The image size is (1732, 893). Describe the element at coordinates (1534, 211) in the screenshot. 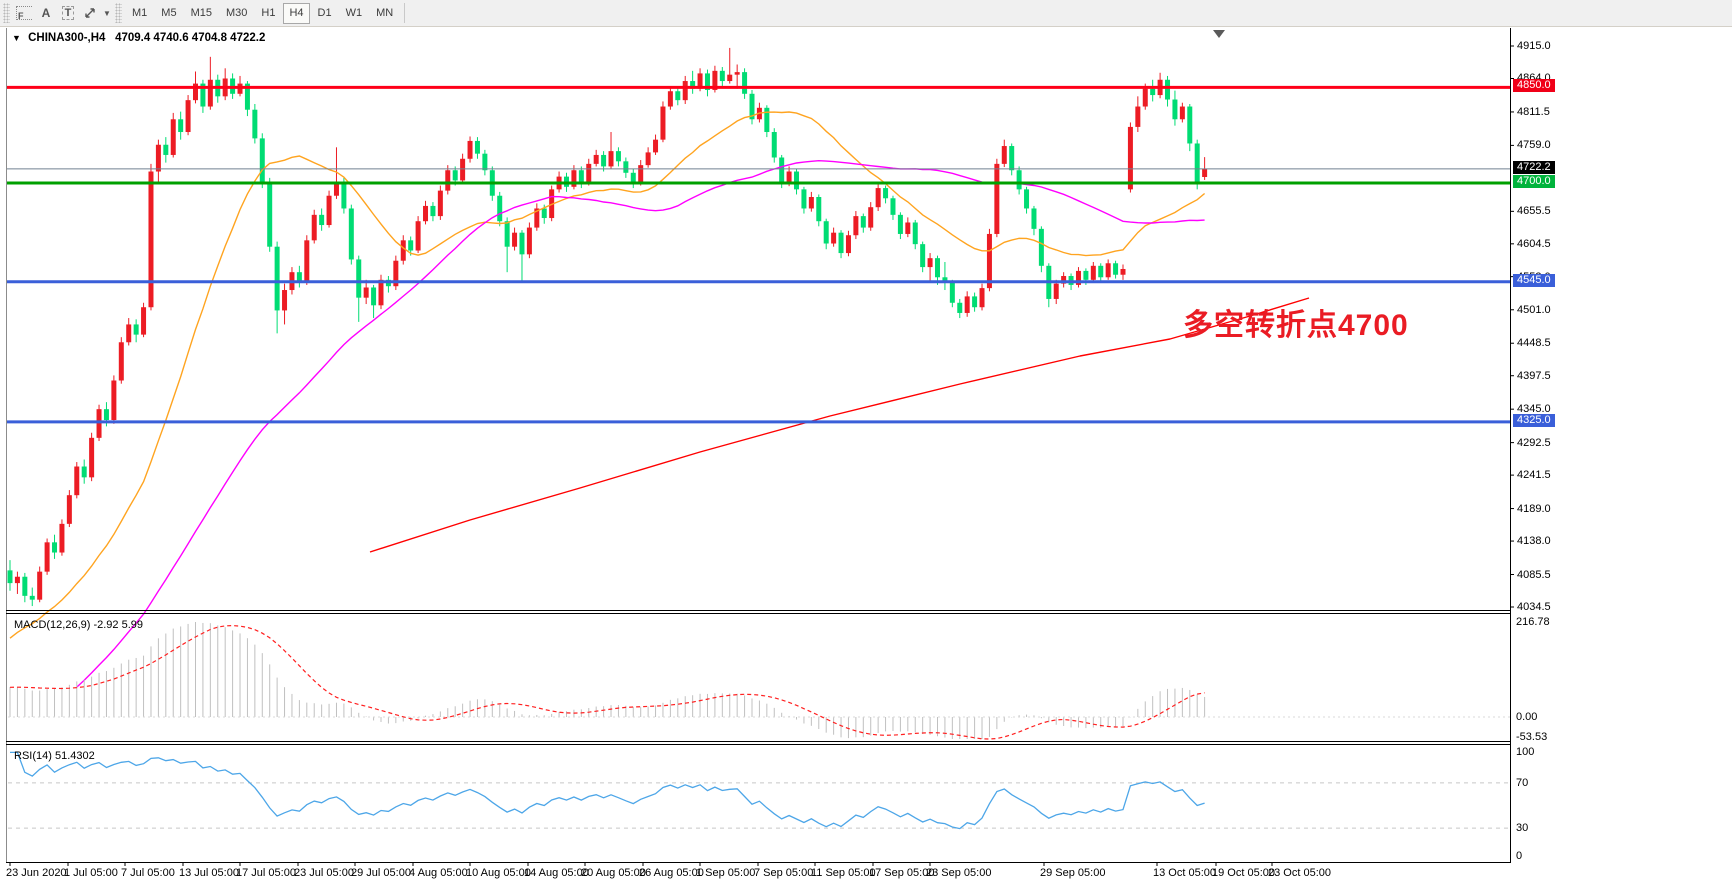

I see `price-tick-label: 4655.5` at that location.